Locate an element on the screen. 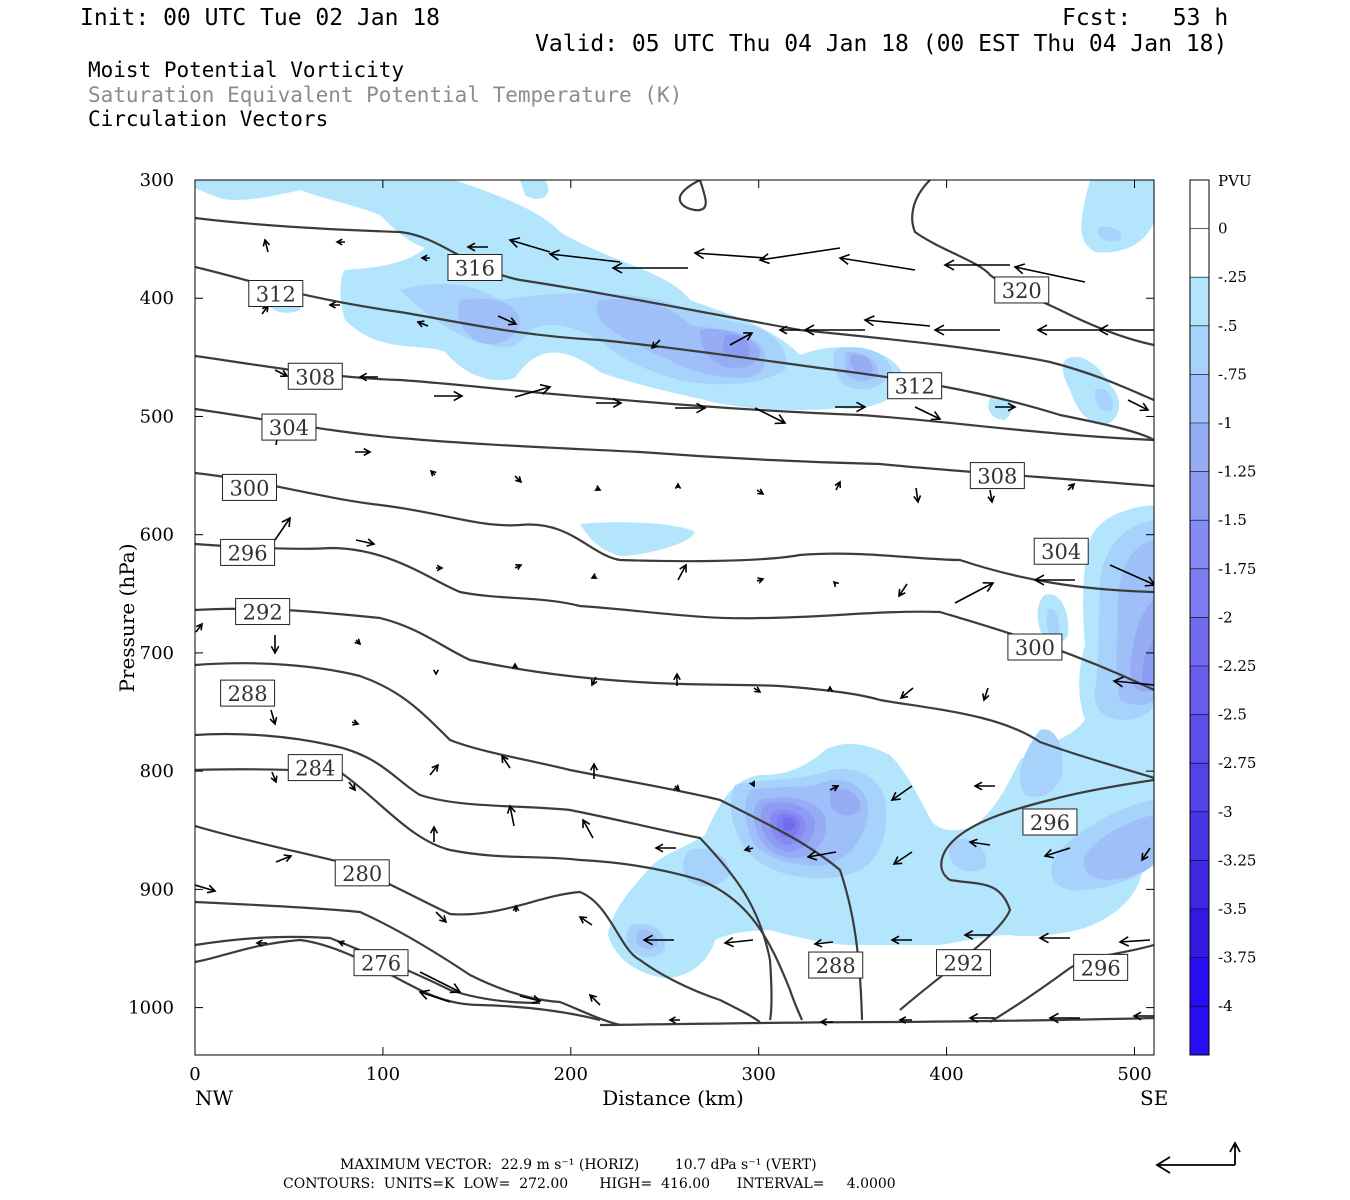  x-tick-label: 300 is located at coordinates (759, 1074).